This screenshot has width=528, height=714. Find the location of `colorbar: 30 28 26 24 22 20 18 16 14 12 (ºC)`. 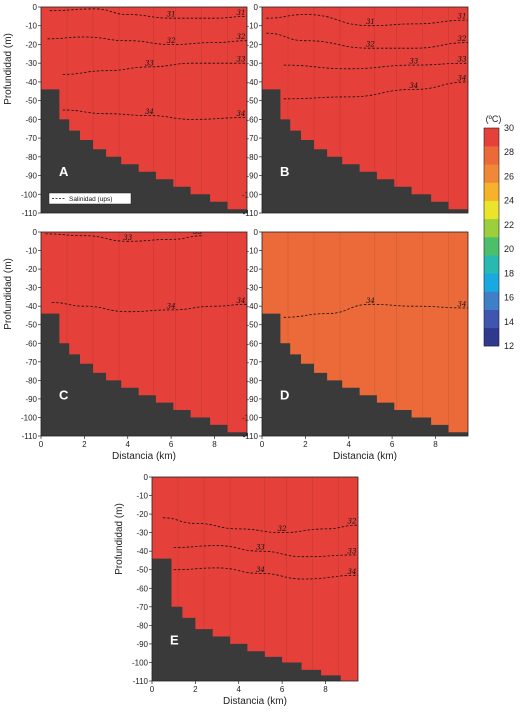

colorbar: 30 28 26 24 22 20 18 16 14 12 (ºC) is located at coordinates (498, 232).